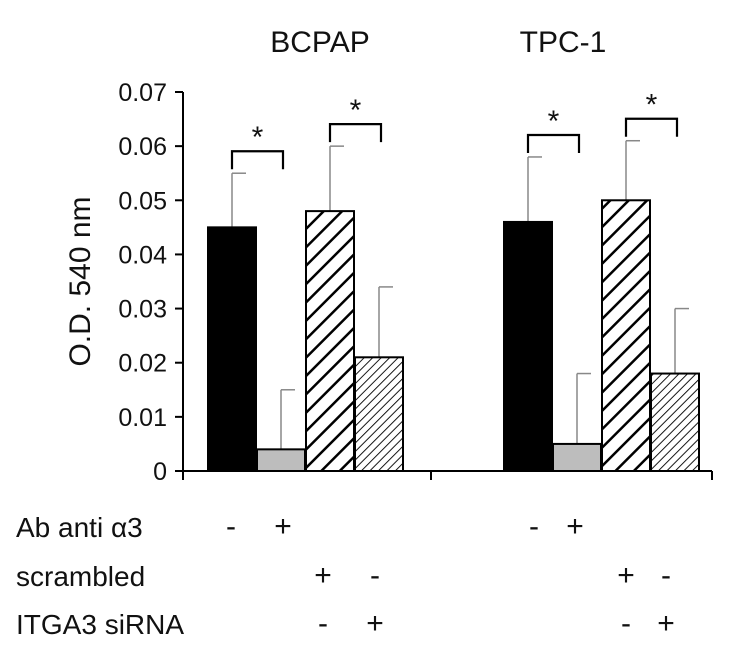 This screenshot has height=661, width=743. Describe the element at coordinates (142, 93) in the screenshot. I see `y-tick-label: 0.07` at that location.